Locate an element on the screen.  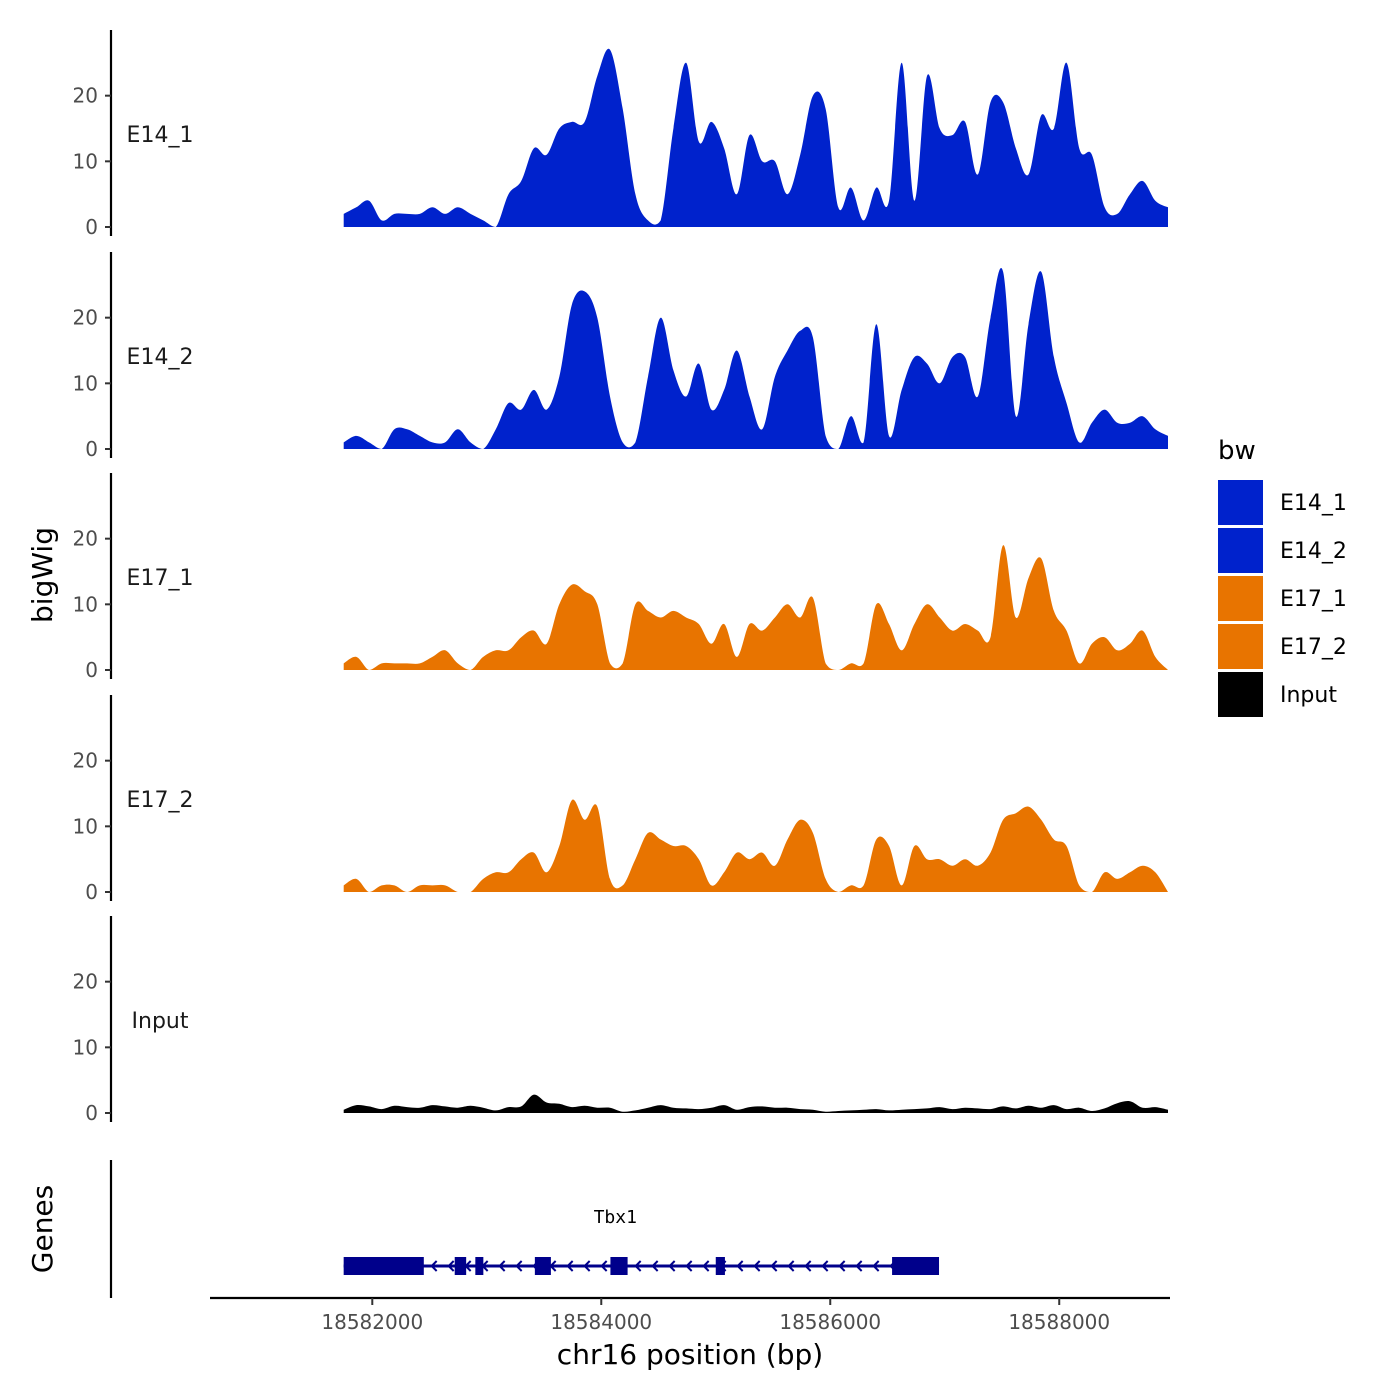
track-e14-1: 0 10 20 E14_1 is located at coordinates (620, 134).